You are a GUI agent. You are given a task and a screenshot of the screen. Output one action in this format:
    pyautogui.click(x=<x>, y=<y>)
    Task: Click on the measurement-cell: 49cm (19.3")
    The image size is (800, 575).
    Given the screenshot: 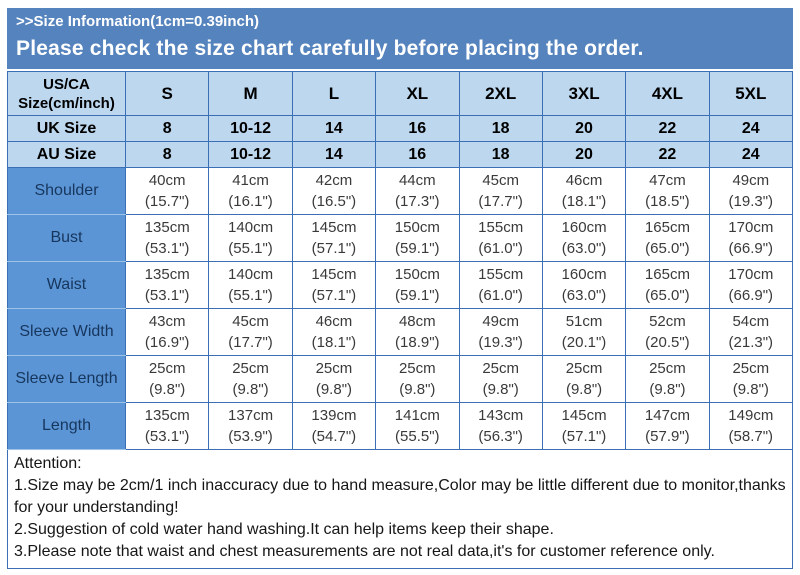 What is the action you would take?
    pyautogui.click(x=500, y=332)
    